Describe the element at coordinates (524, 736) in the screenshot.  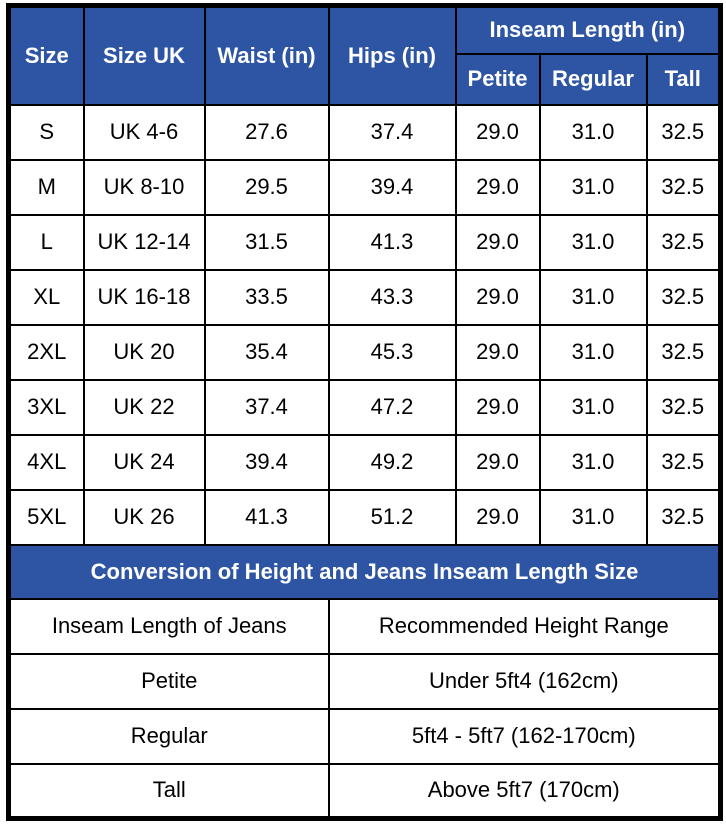
I see `cell-height-range: 5ft4 - 5ft7 (162-170cm)` at that location.